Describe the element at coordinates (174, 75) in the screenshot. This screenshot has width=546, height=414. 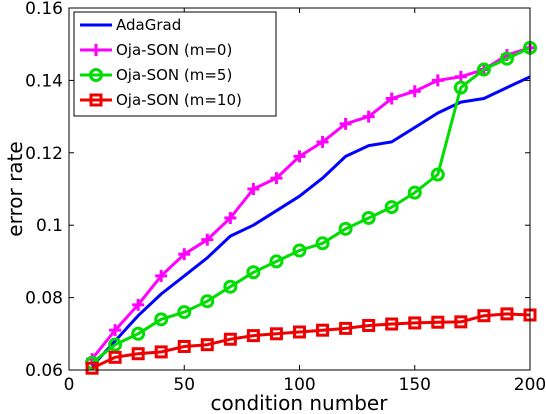
I see `legend-label: Oja-SON (m=5)` at that location.